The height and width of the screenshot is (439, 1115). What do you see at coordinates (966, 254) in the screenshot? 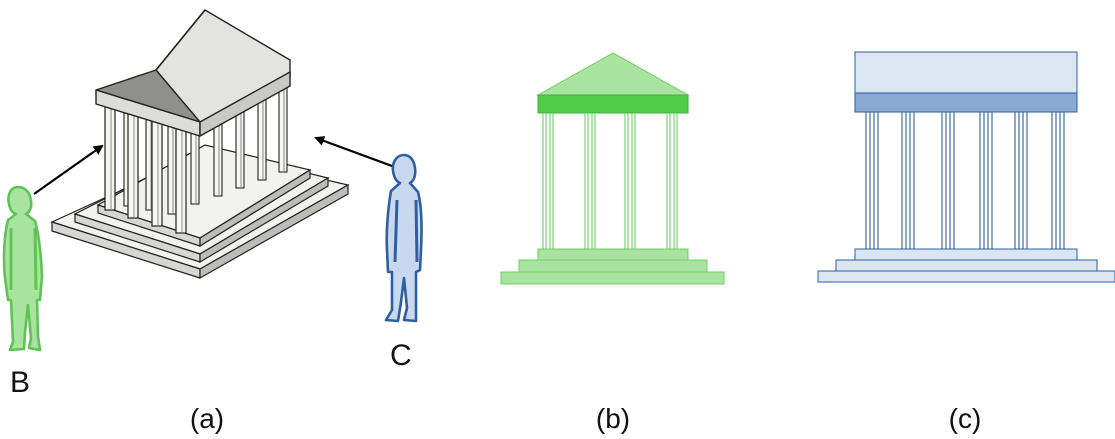
I see `step-c-top` at bounding box center [966, 254].